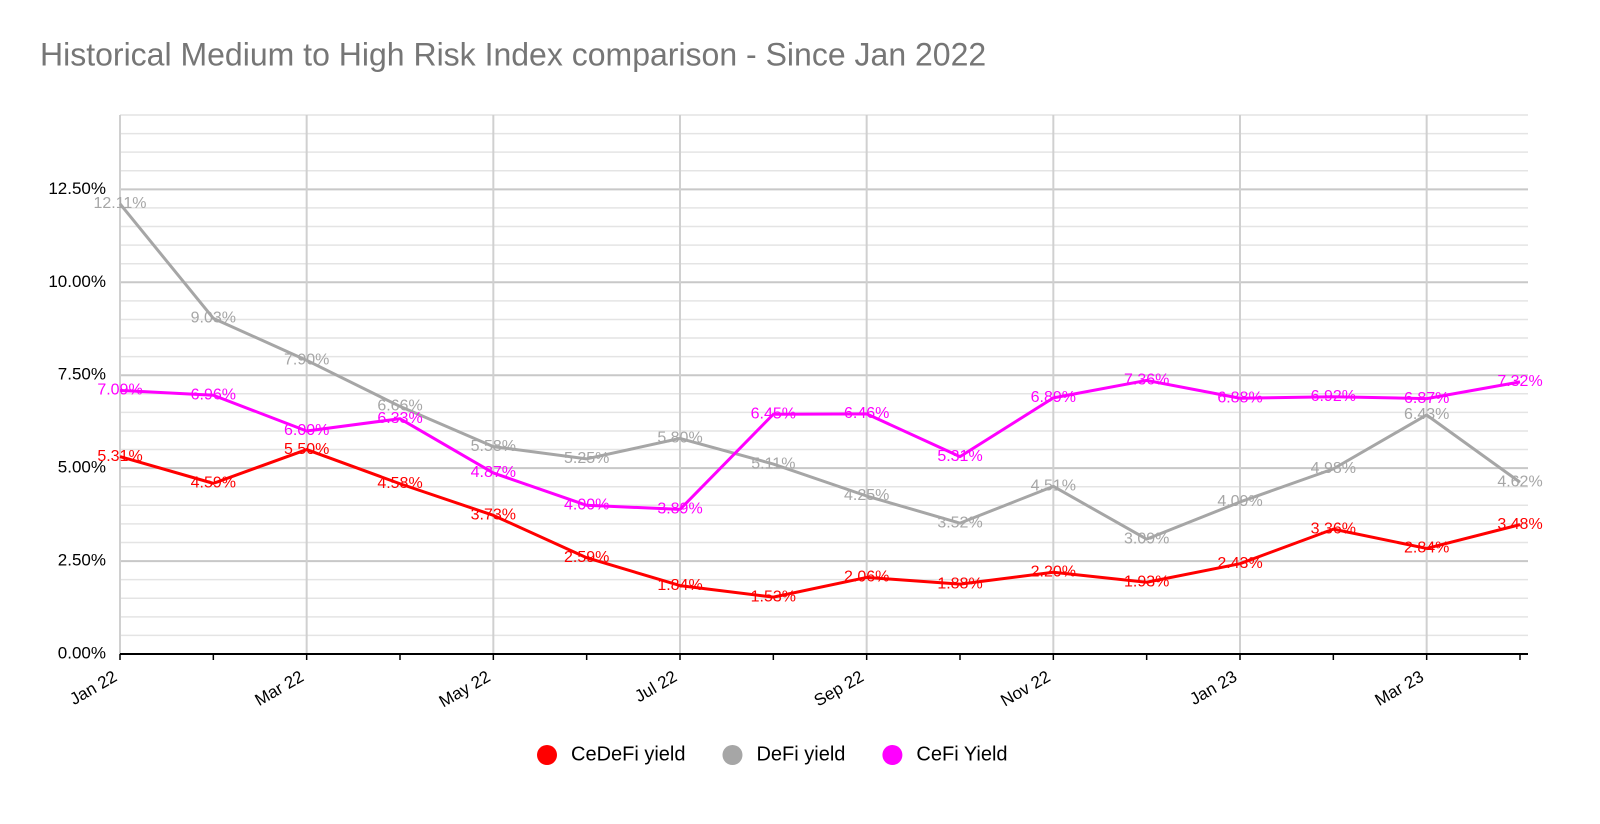 This screenshot has width=1600, height=824. Describe the element at coordinates (213, 483) in the screenshot. I see `data-label: 4.59%` at that location.